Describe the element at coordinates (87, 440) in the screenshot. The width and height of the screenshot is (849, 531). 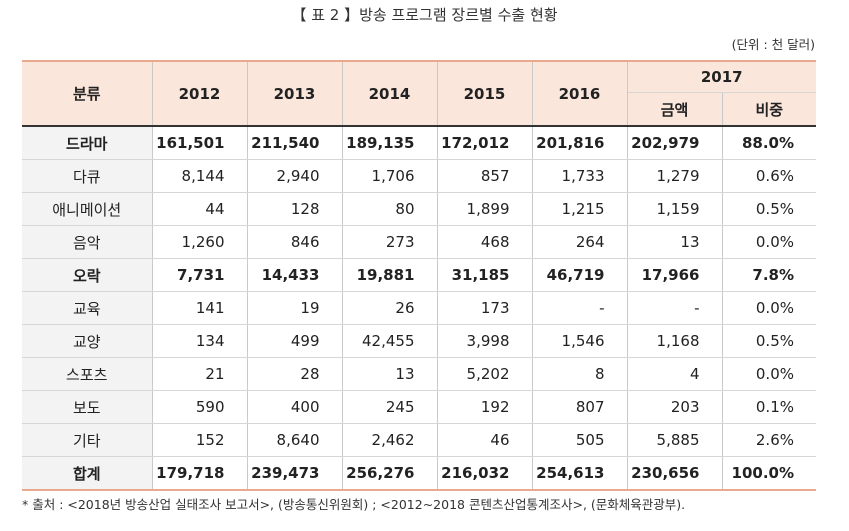
I see `row-category: 기타` at that location.